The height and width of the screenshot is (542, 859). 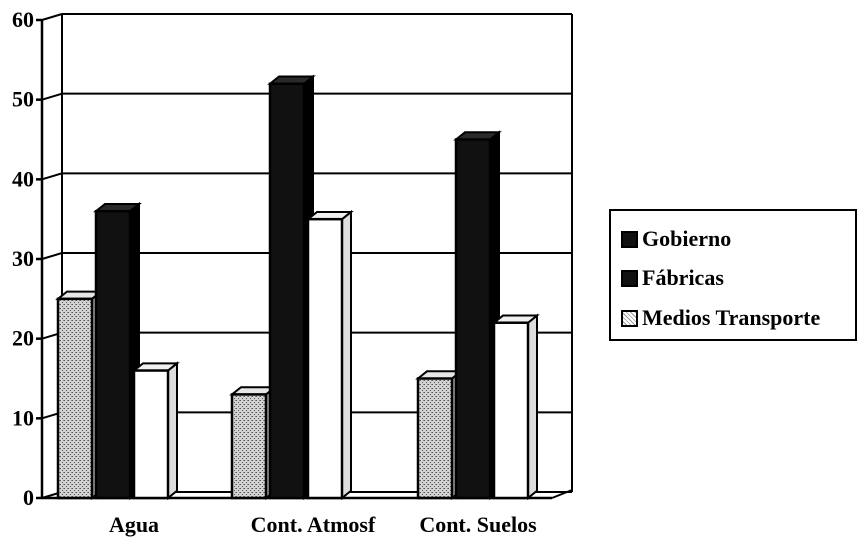 I want to click on y-tick-label: 10, so click(x=23, y=417).